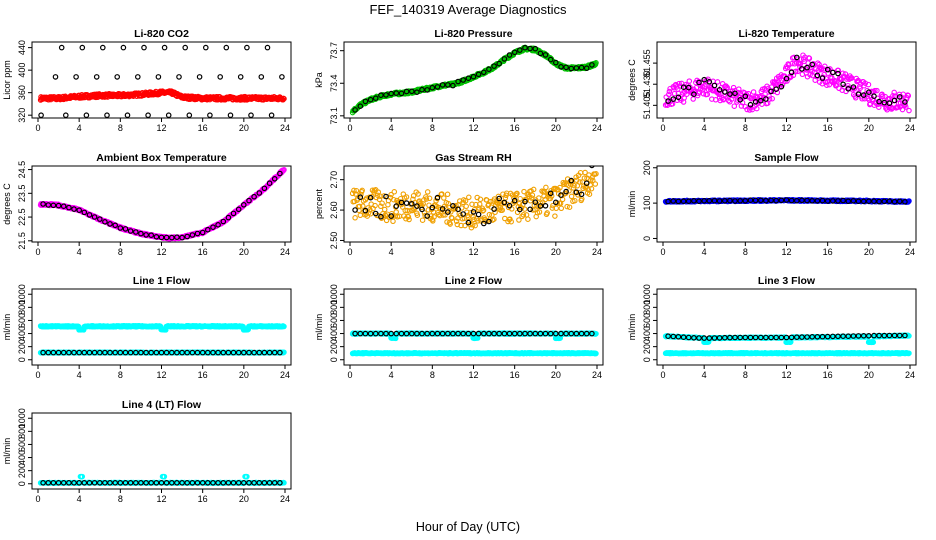 The width and height of the screenshot is (936, 540). What do you see at coordinates (787, 249) in the screenshot?
I see `x-axis: 0 4 8 12 16 20 24` at bounding box center [787, 249].